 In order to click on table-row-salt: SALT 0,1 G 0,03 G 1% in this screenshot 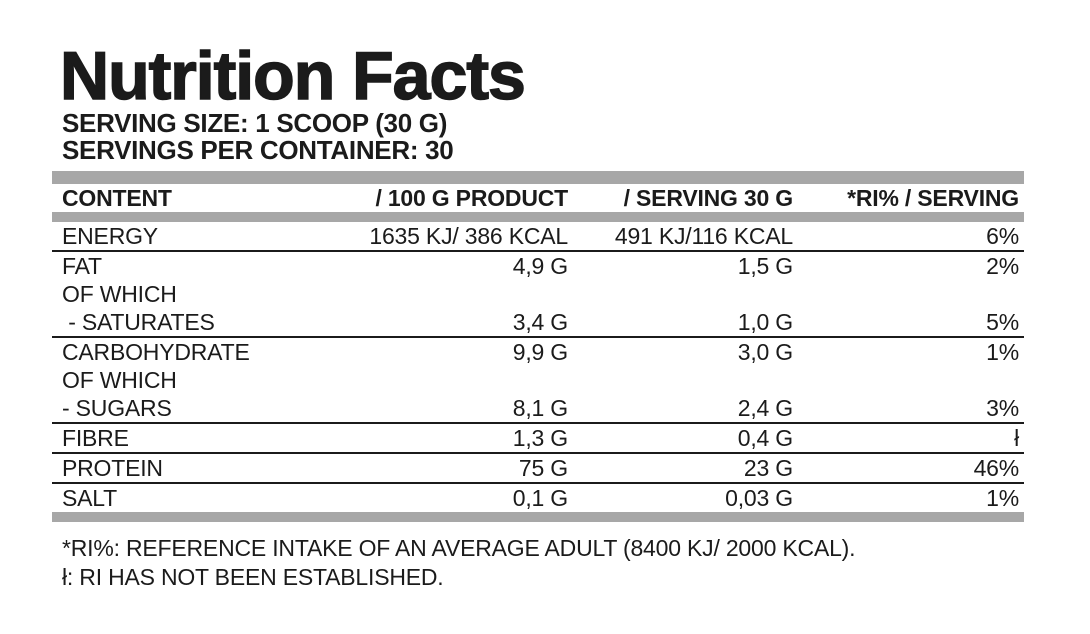, I will do `click(538, 498)`.